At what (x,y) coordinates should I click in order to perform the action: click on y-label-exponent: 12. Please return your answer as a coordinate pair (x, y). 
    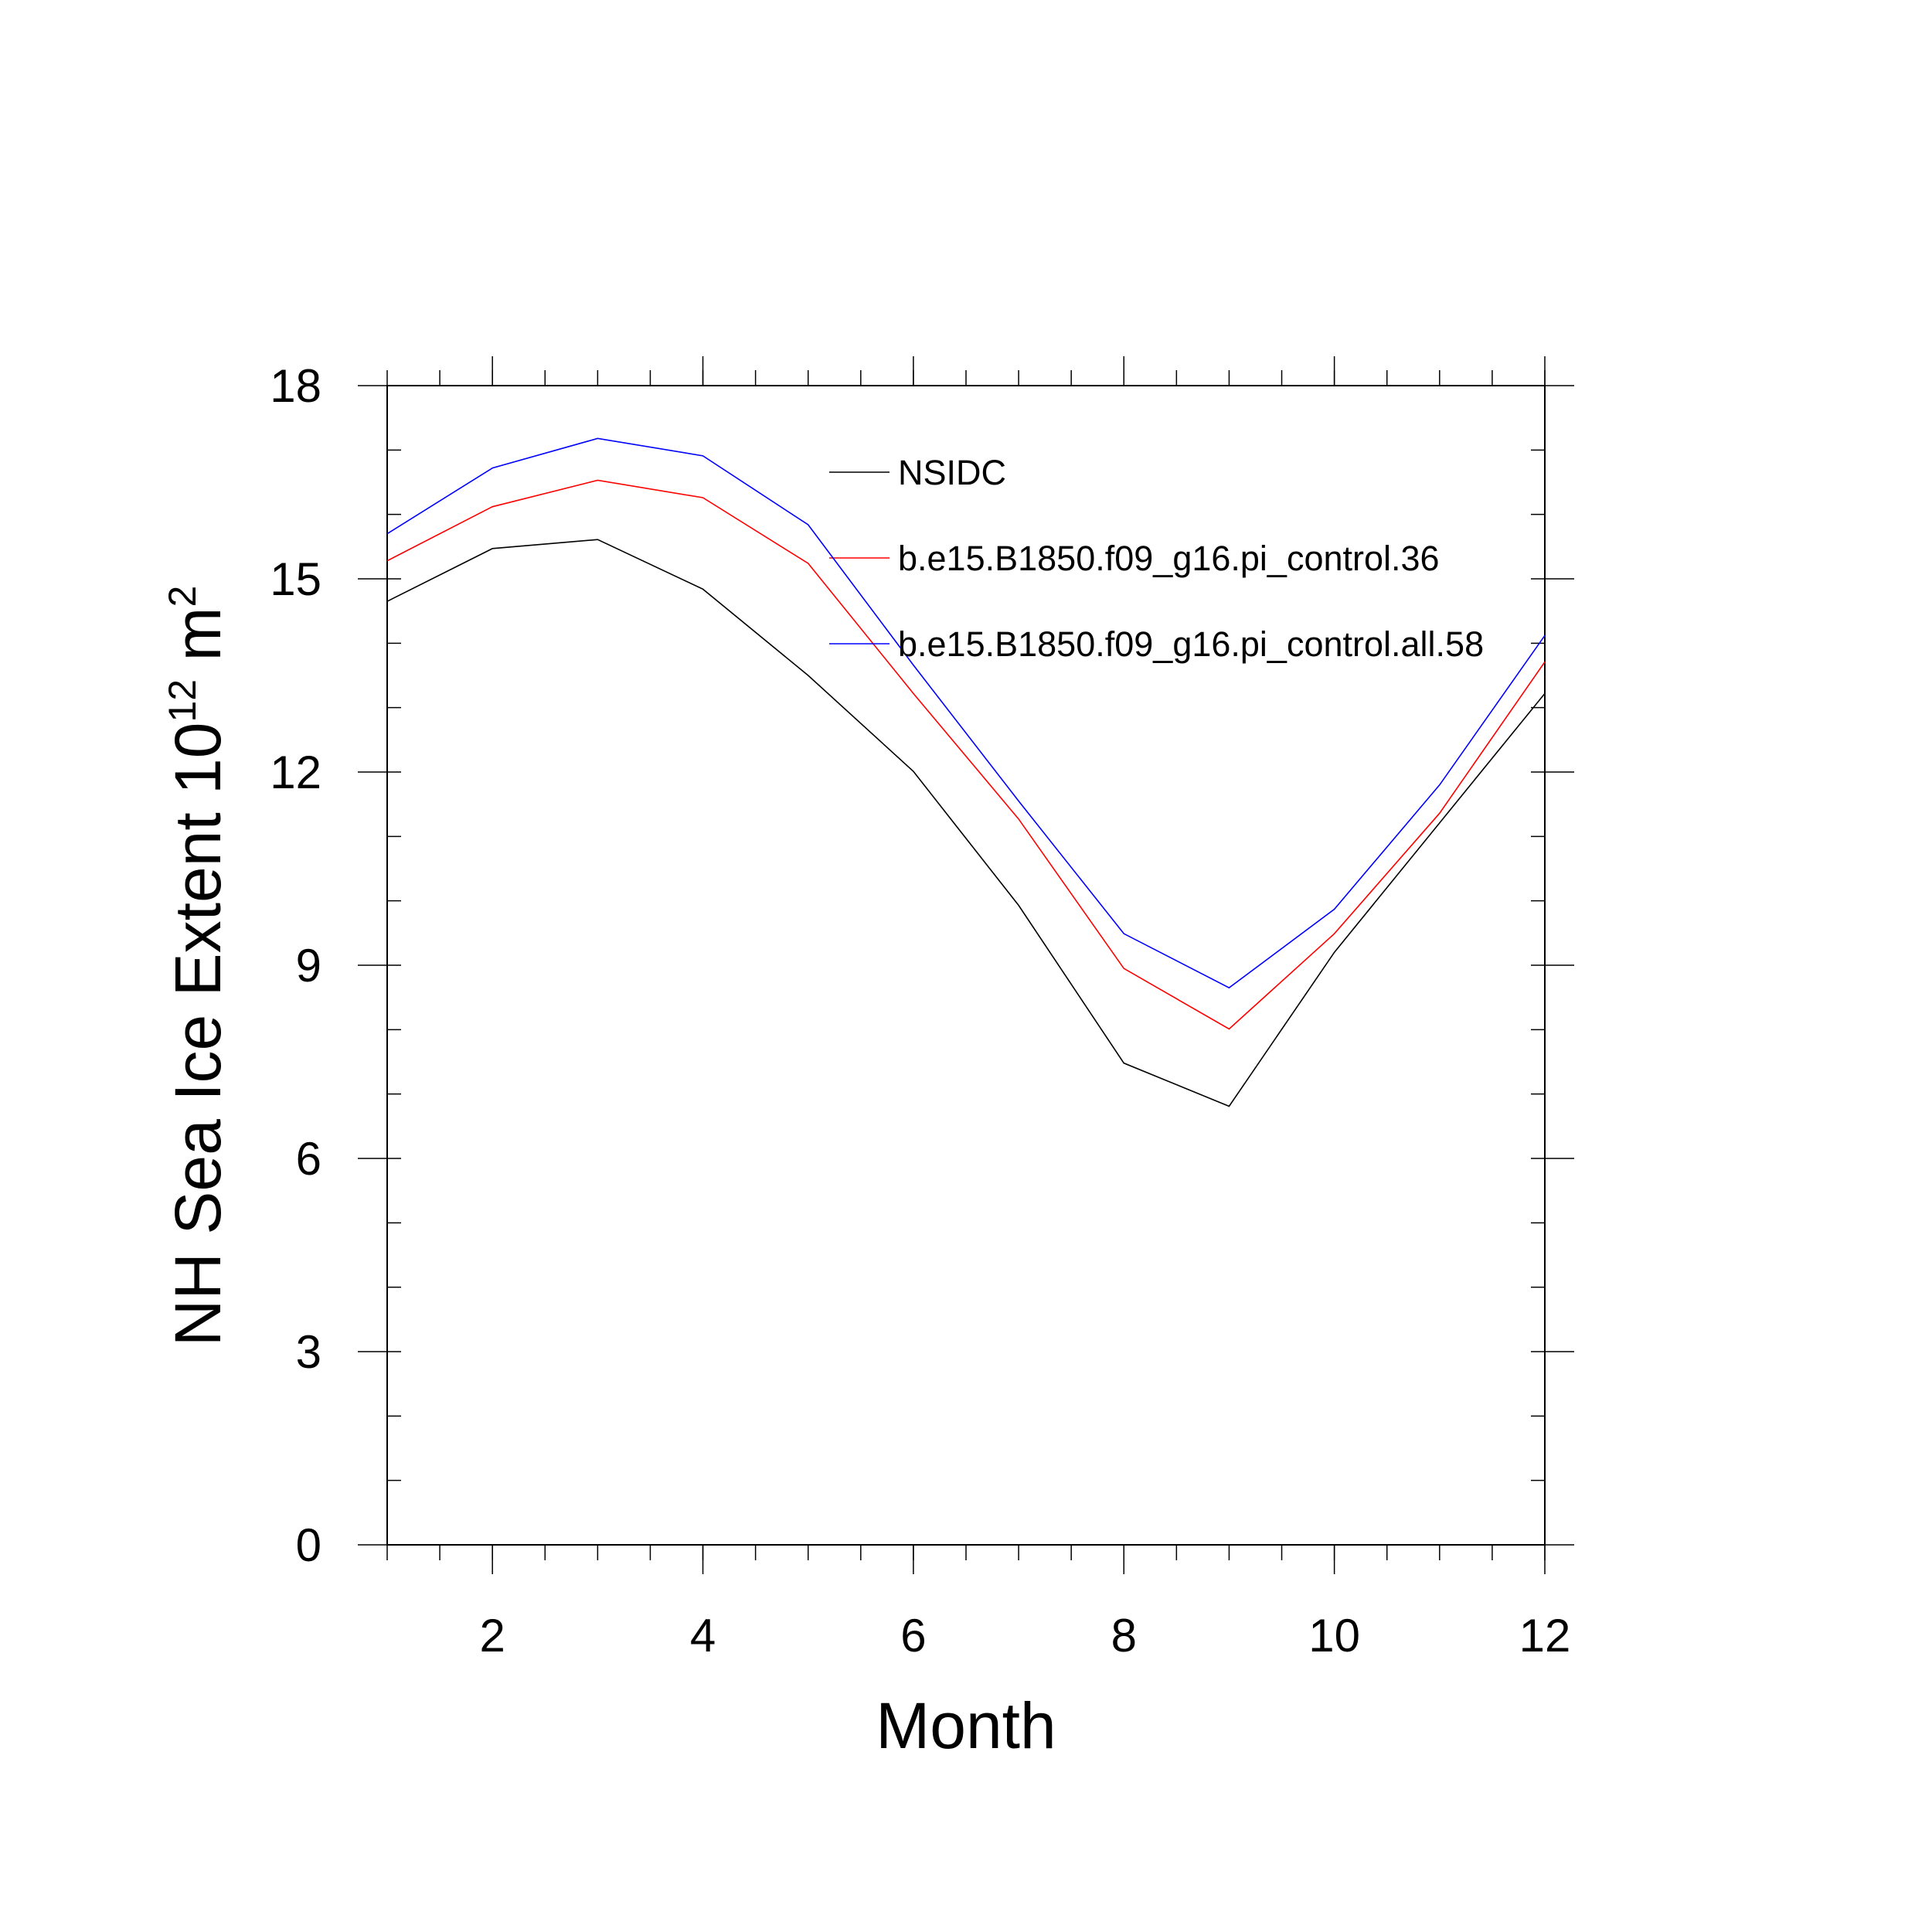
    Looking at the image, I should click on (183, 701).